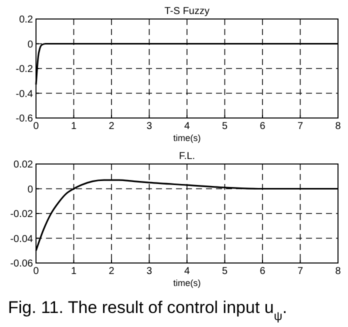 This screenshot has height=327, width=348. What do you see at coordinates (187, 11) in the screenshot?
I see `chart-title: T-S Fuzzy` at bounding box center [187, 11].